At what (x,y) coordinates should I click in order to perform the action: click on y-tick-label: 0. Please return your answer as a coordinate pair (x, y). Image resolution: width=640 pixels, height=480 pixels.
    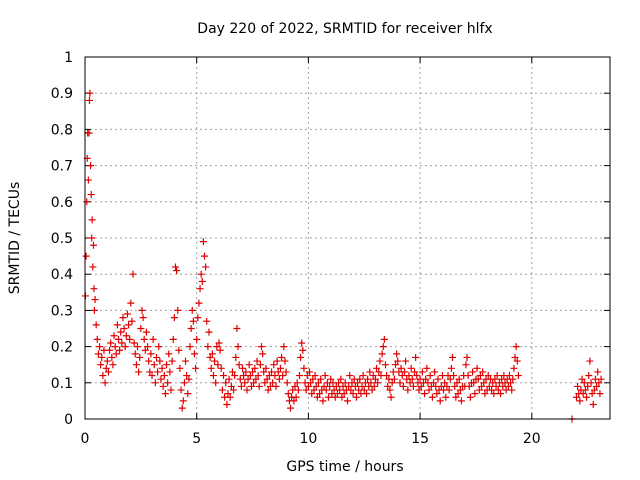
    Looking at the image, I should click on (68, 420).